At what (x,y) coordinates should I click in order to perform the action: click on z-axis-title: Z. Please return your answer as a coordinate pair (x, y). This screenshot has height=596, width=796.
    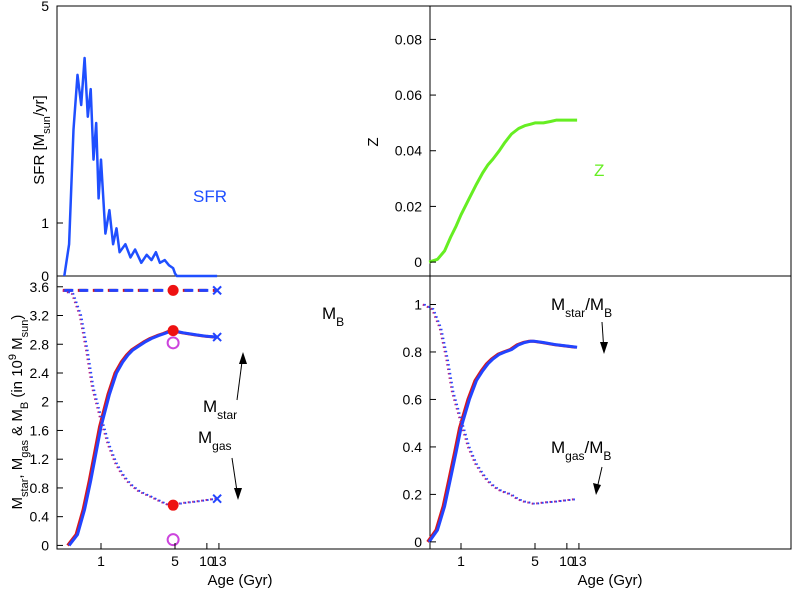
    Looking at the image, I should click on (373, 141).